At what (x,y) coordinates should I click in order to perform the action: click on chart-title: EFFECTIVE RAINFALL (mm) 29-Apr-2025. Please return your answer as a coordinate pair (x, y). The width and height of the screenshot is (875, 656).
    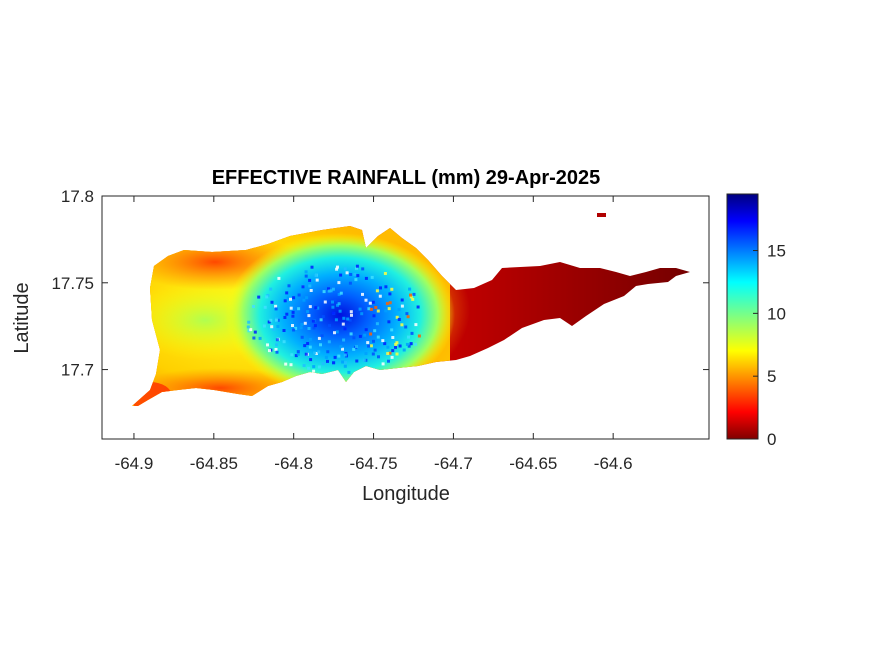
    Looking at the image, I should click on (406, 178).